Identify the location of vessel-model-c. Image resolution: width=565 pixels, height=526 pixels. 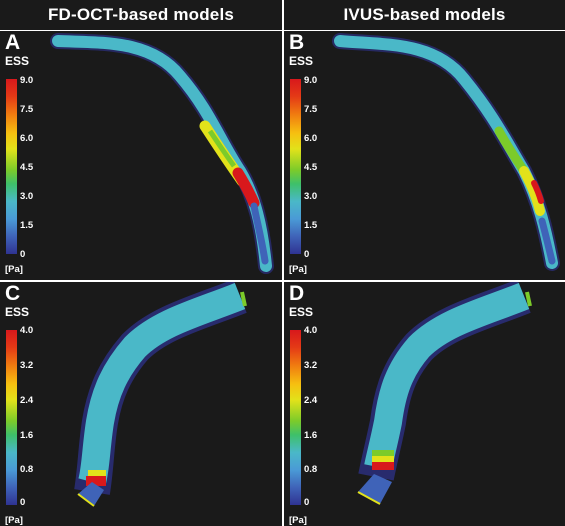
(160, 394).